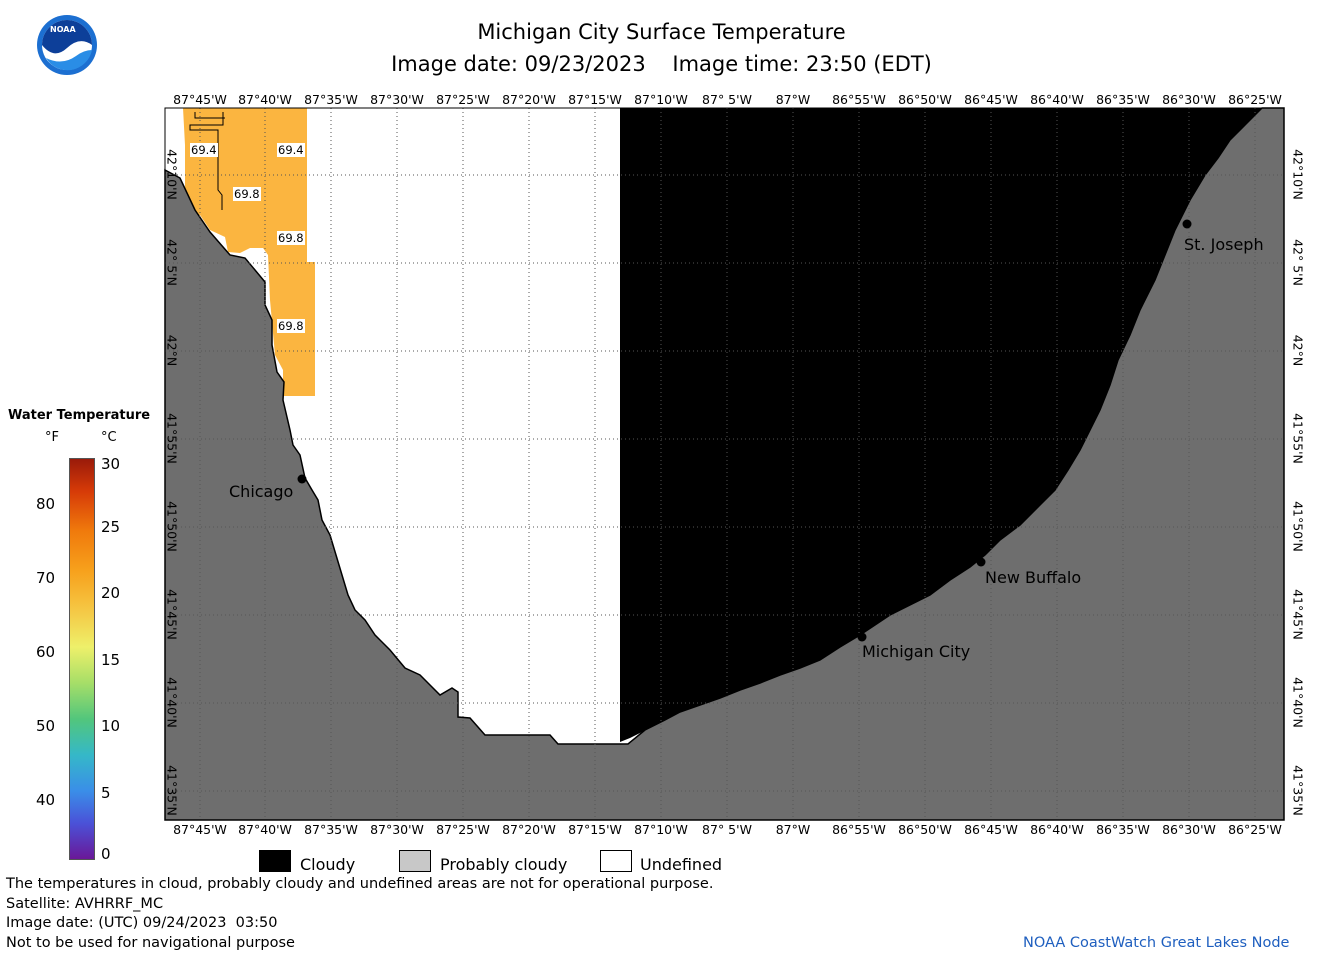  I want to click on lon-tick-bottom: 87°40'W, so click(265, 829).